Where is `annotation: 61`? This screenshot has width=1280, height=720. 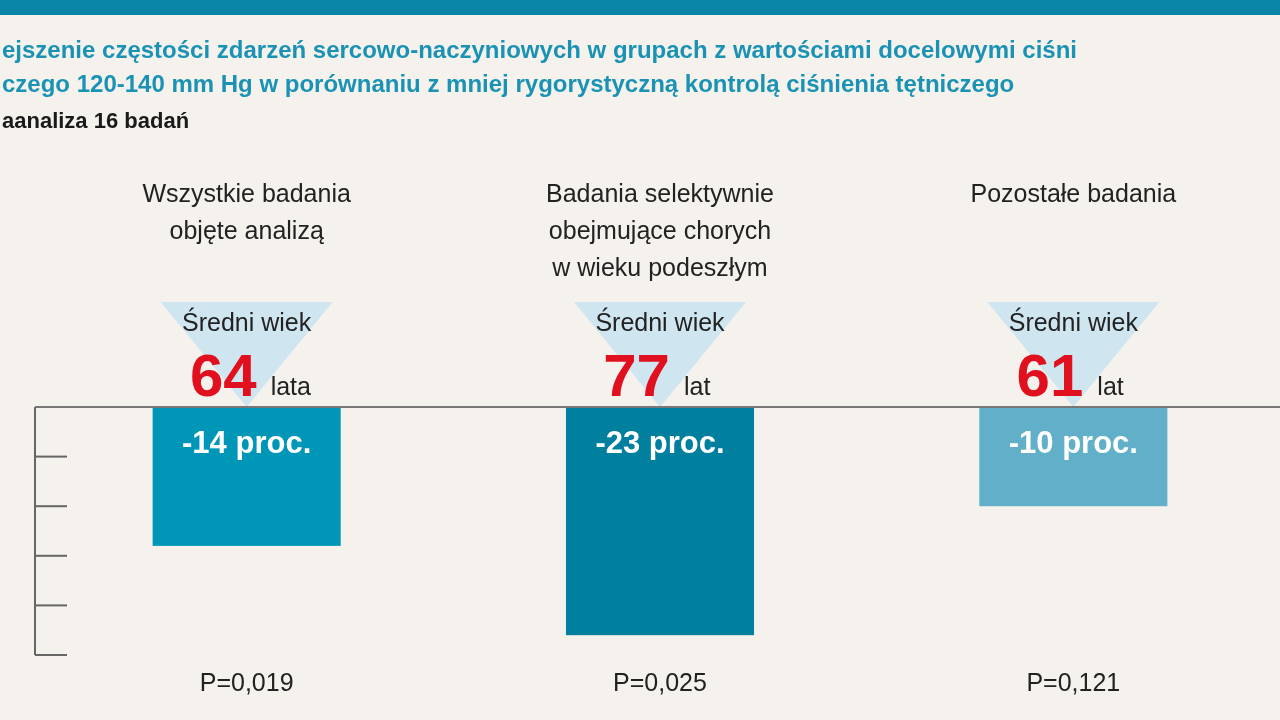 annotation: 61 is located at coordinates (1050, 375).